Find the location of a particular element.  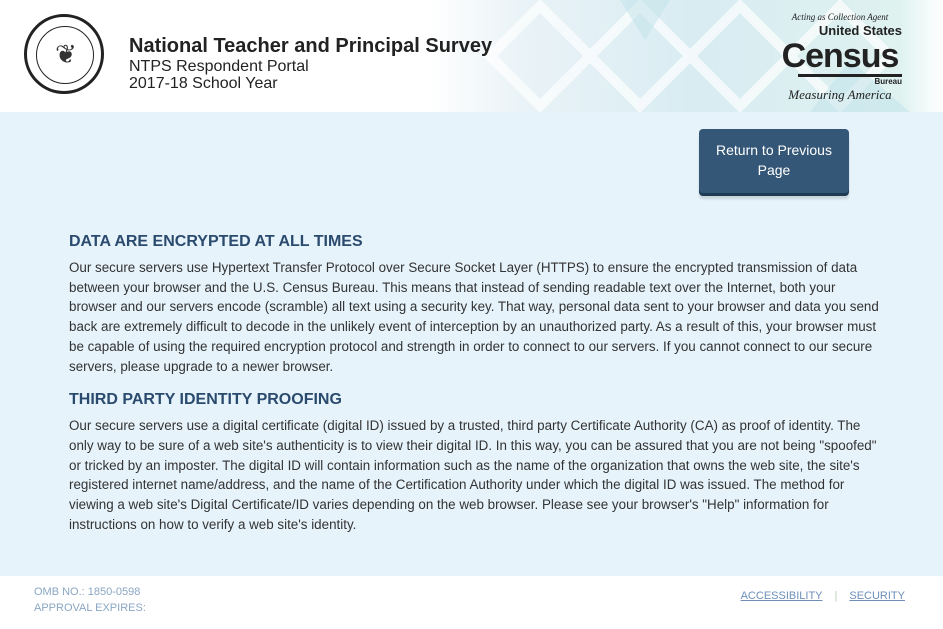

school-year: 2017-18 School Year is located at coordinates (203, 83).